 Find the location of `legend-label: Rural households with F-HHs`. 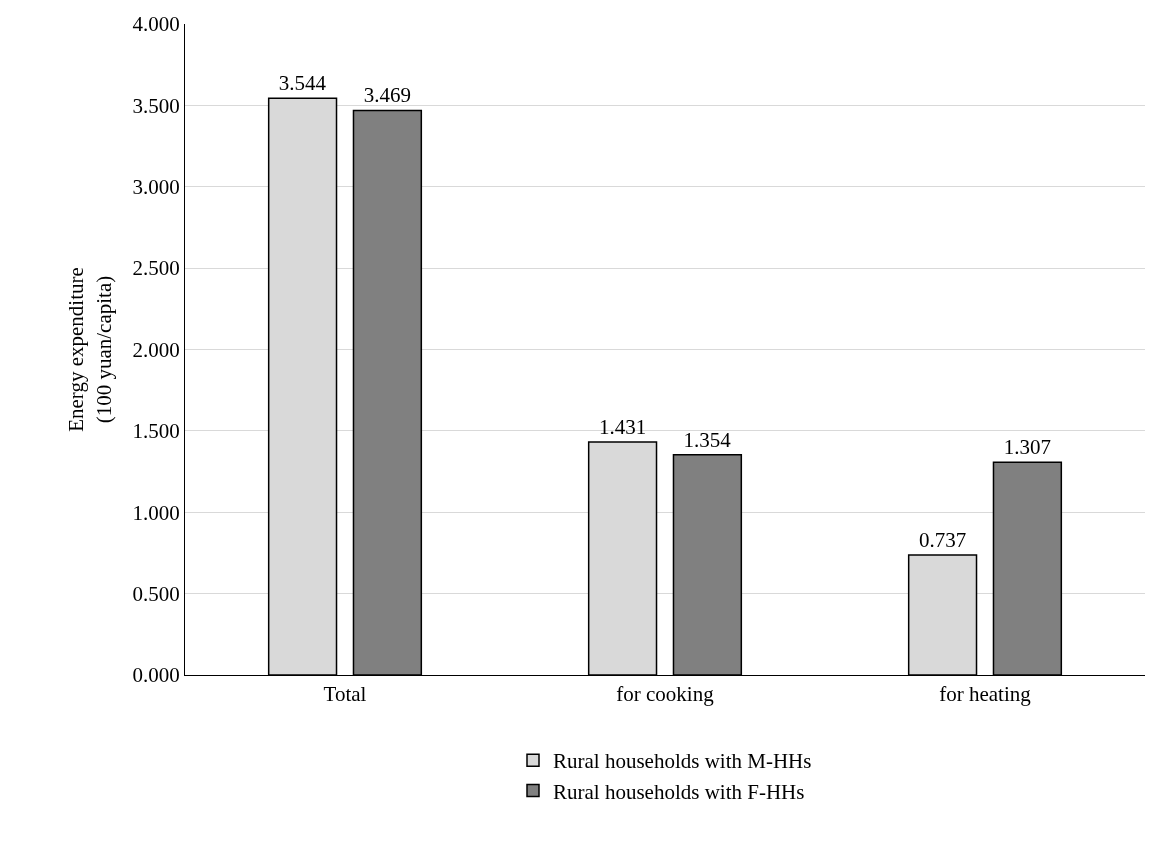

legend-label: Rural households with F-HHs is located at coordinates (679, 791).